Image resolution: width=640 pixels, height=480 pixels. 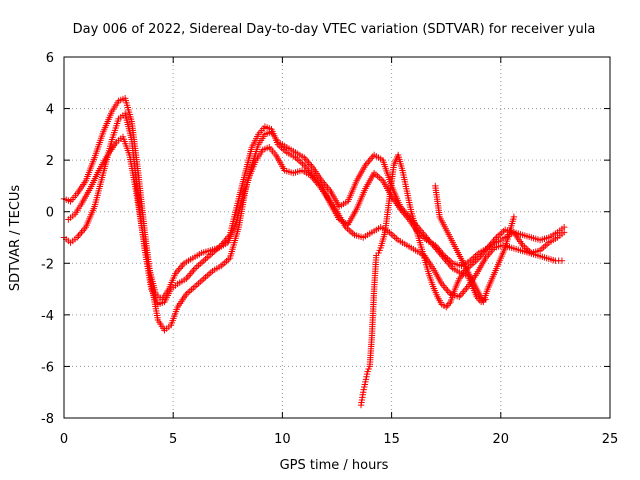 What do you see at coordinates (50, 161) in the screenshot?
I see `y-tick-label: 2` at bounding box center [50, 161].